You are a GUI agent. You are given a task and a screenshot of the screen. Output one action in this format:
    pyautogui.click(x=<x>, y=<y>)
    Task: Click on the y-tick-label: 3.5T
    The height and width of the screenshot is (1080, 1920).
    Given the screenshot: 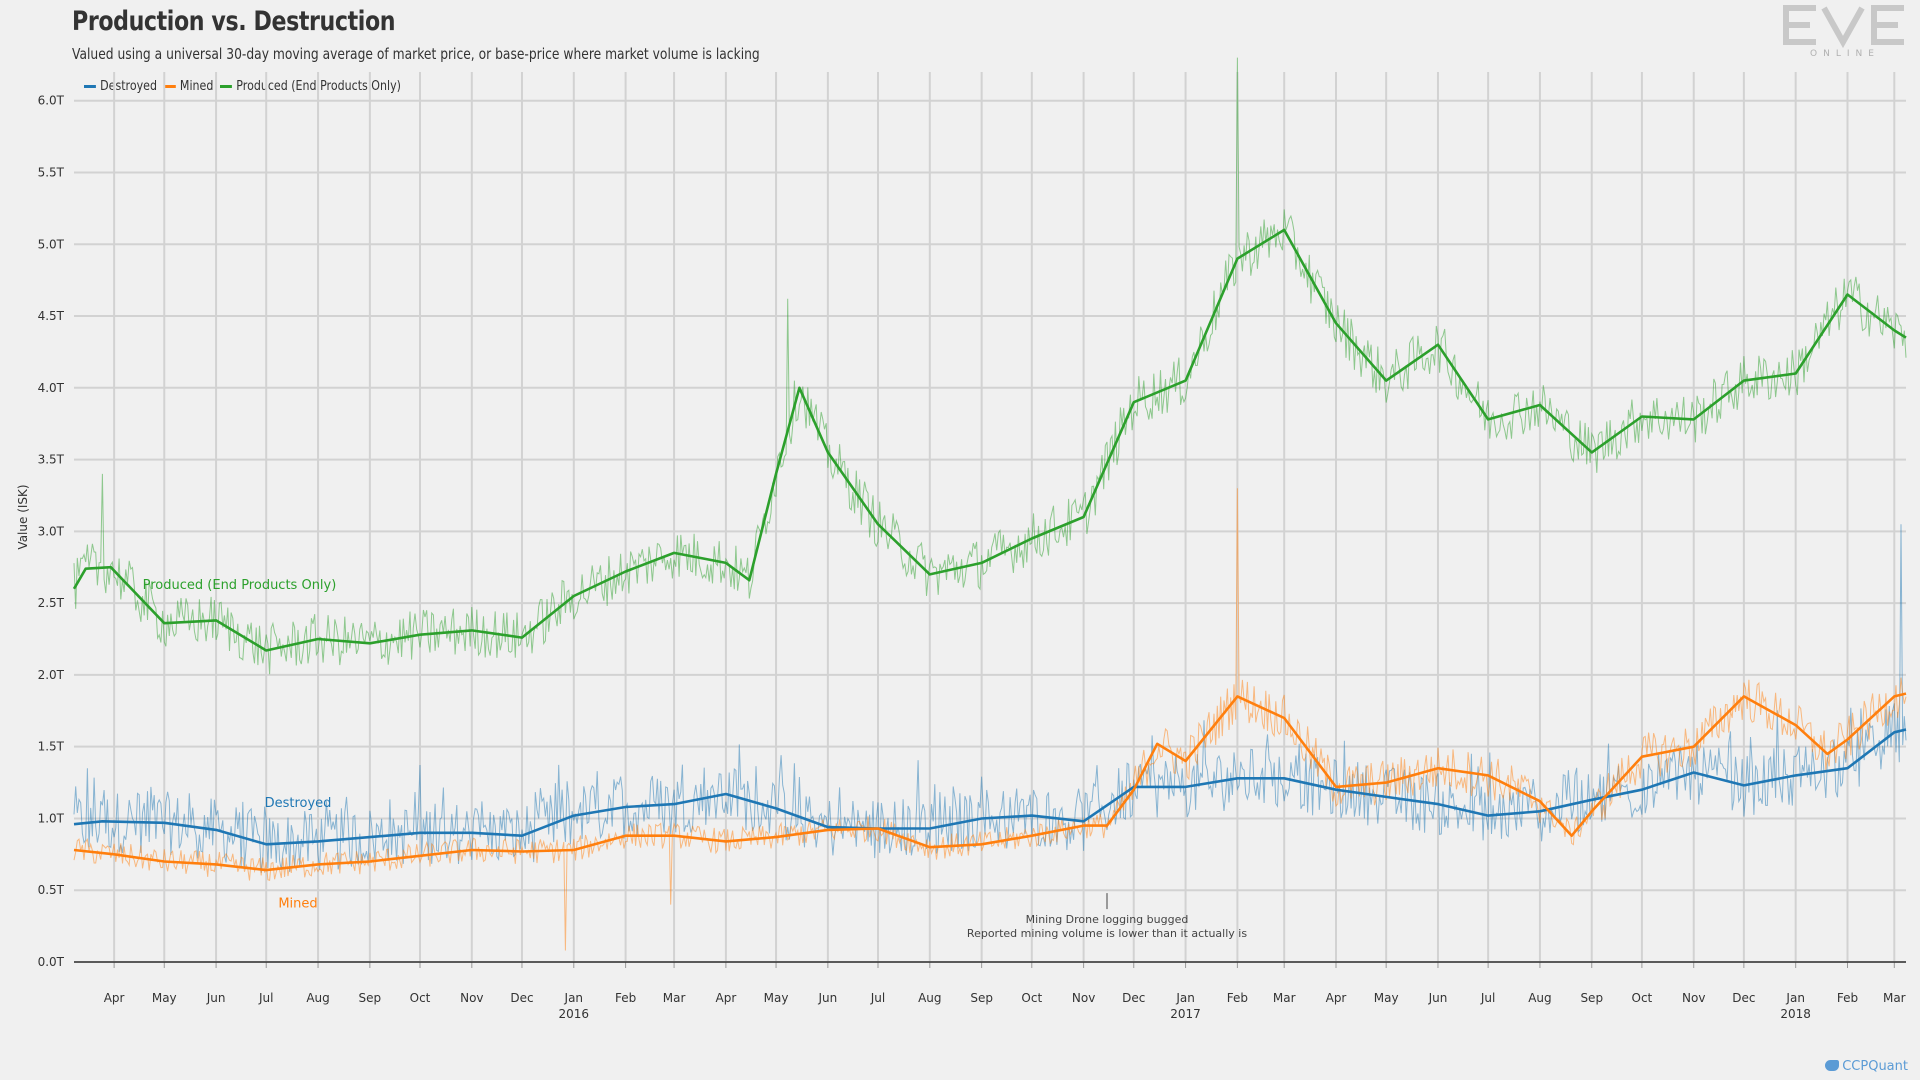 What is the action you would take?
    pyautogui.click(x=51, y=460)
    